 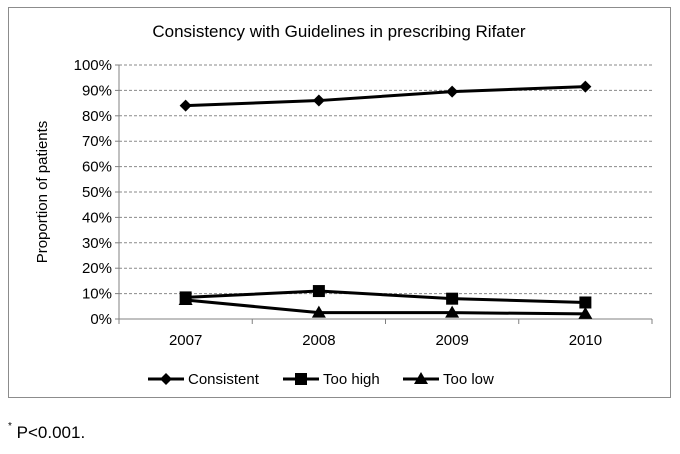 What do you see at coordinates (97, 294) in the screenshot?
I see `y-tick-label: 10%` at bounding box center [97, 294].